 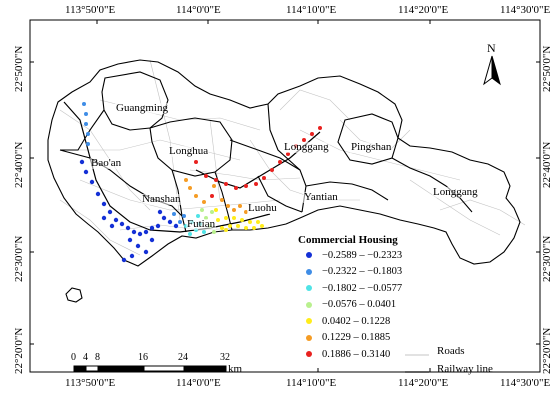 What do you see at coordinates (183, 357) in the screenshot?
I see `scale-tick-24: 24` at bounding box center [183, 357].